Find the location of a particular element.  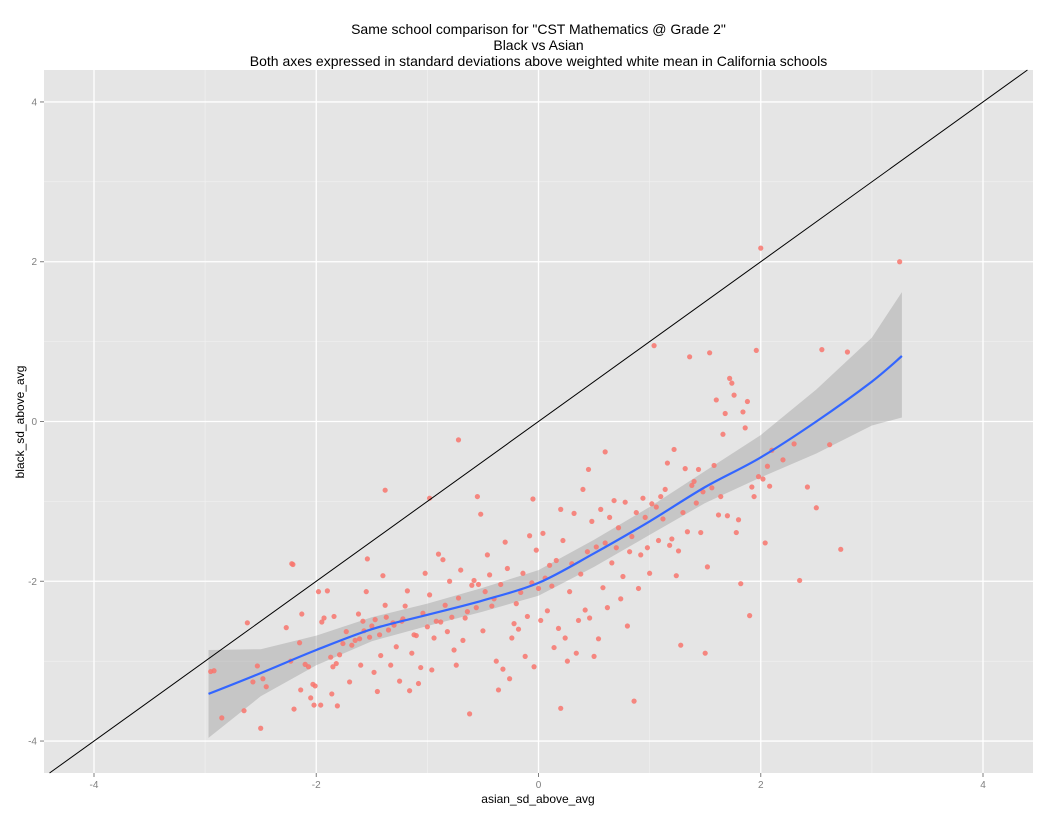

chart-subtitle-1: Black vs Asian is located at coordinates (538, 45).